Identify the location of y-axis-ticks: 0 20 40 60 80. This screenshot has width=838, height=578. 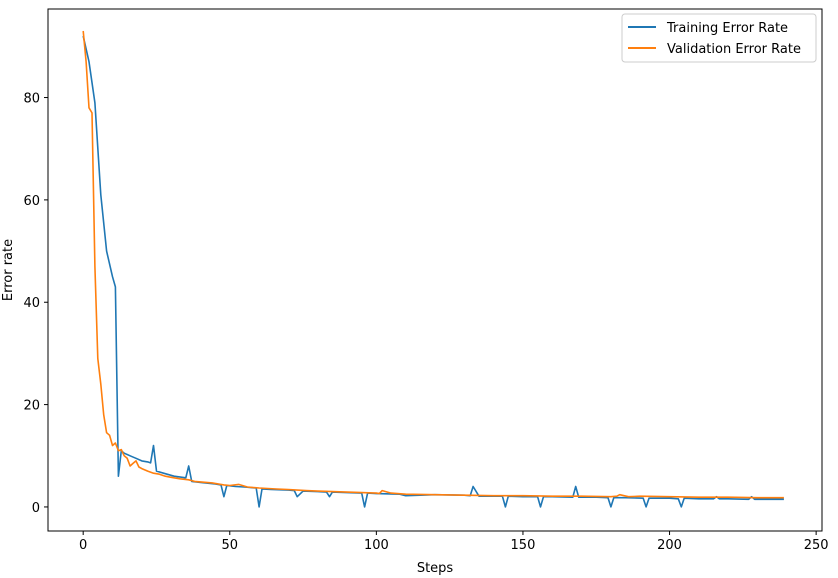
(35, 304).